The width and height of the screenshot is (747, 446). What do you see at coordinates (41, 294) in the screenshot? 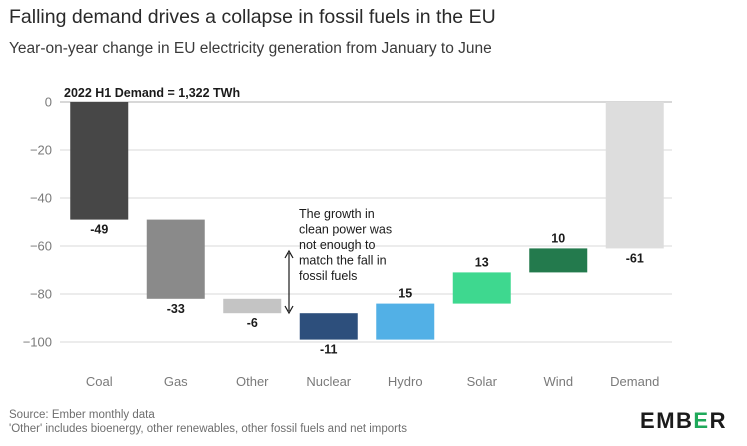
I see `y-tick-label: −80` at bounding box center [41, 294].